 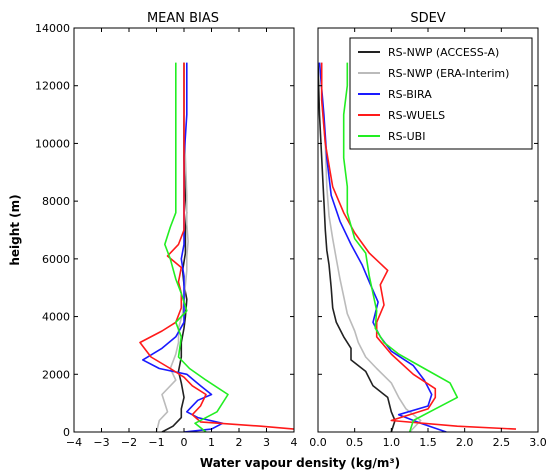 What do you see at coordinates (502, 442) in the screenshot?
I see `x-tick-label: 2.5` at bounding box center [502, 442].